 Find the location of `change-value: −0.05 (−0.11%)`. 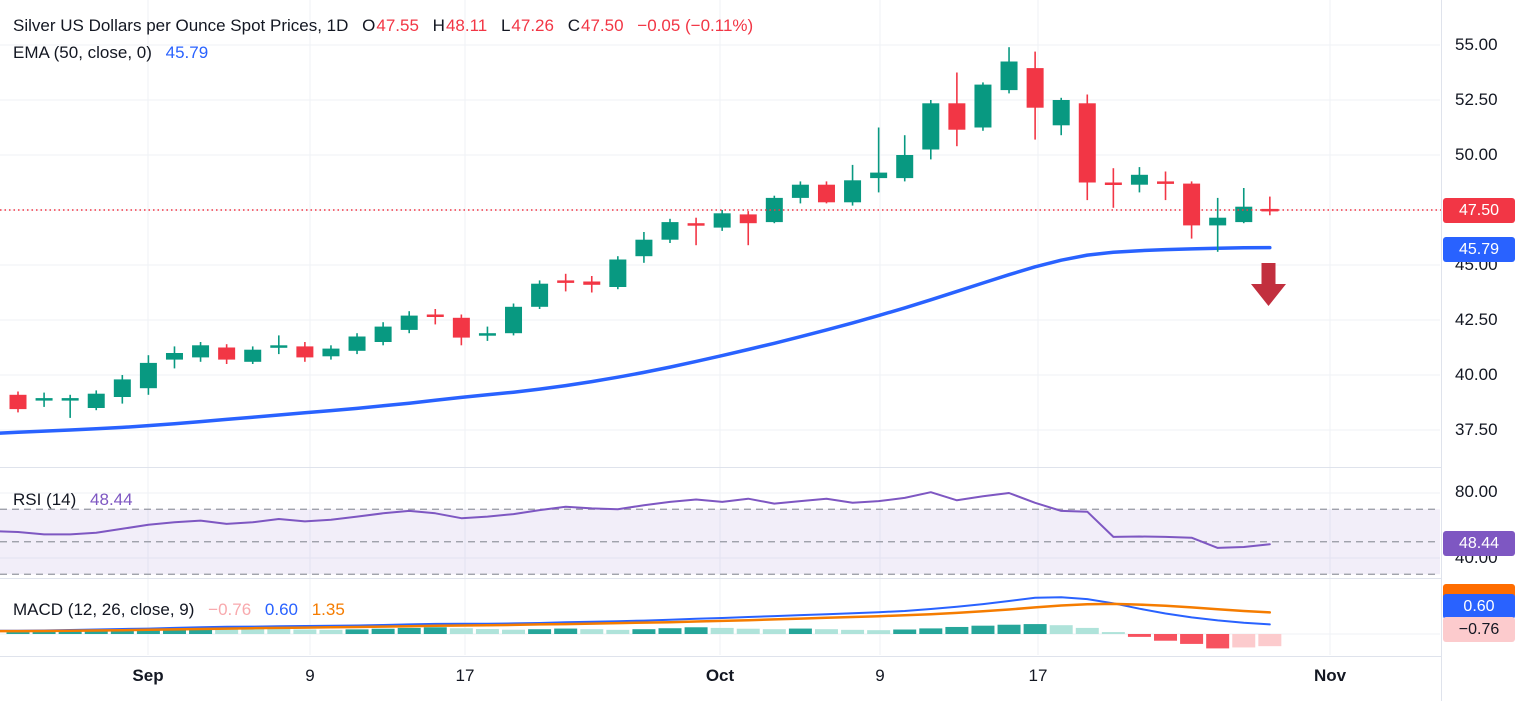

change-value: −0.05 (−0.11%) is located at coordinates (695, 25).